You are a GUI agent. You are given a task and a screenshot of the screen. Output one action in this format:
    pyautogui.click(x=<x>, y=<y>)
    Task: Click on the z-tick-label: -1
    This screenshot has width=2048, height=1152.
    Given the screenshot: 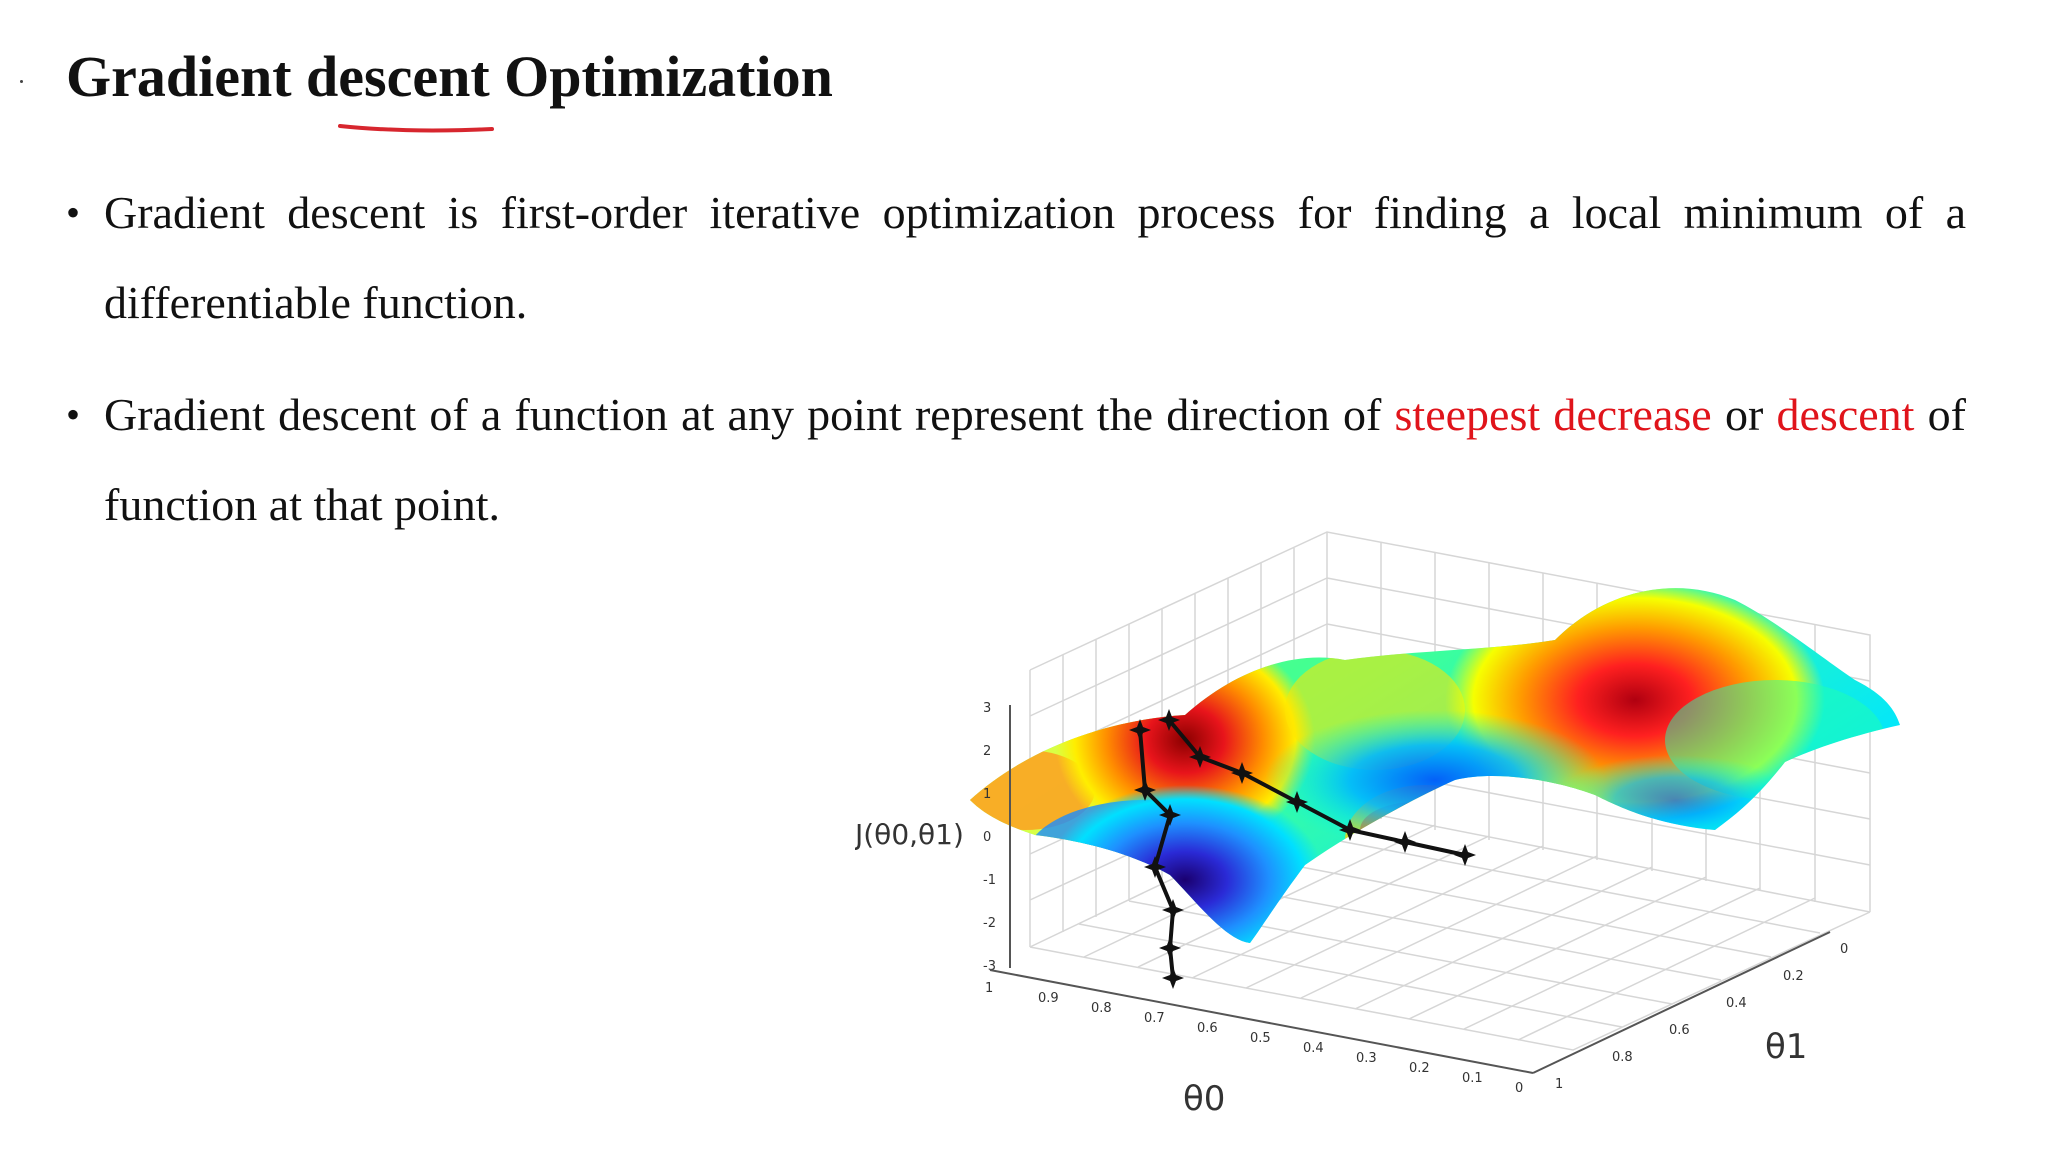 What is the action you would take?
    pyautogui.click(x=989, y=880)
    